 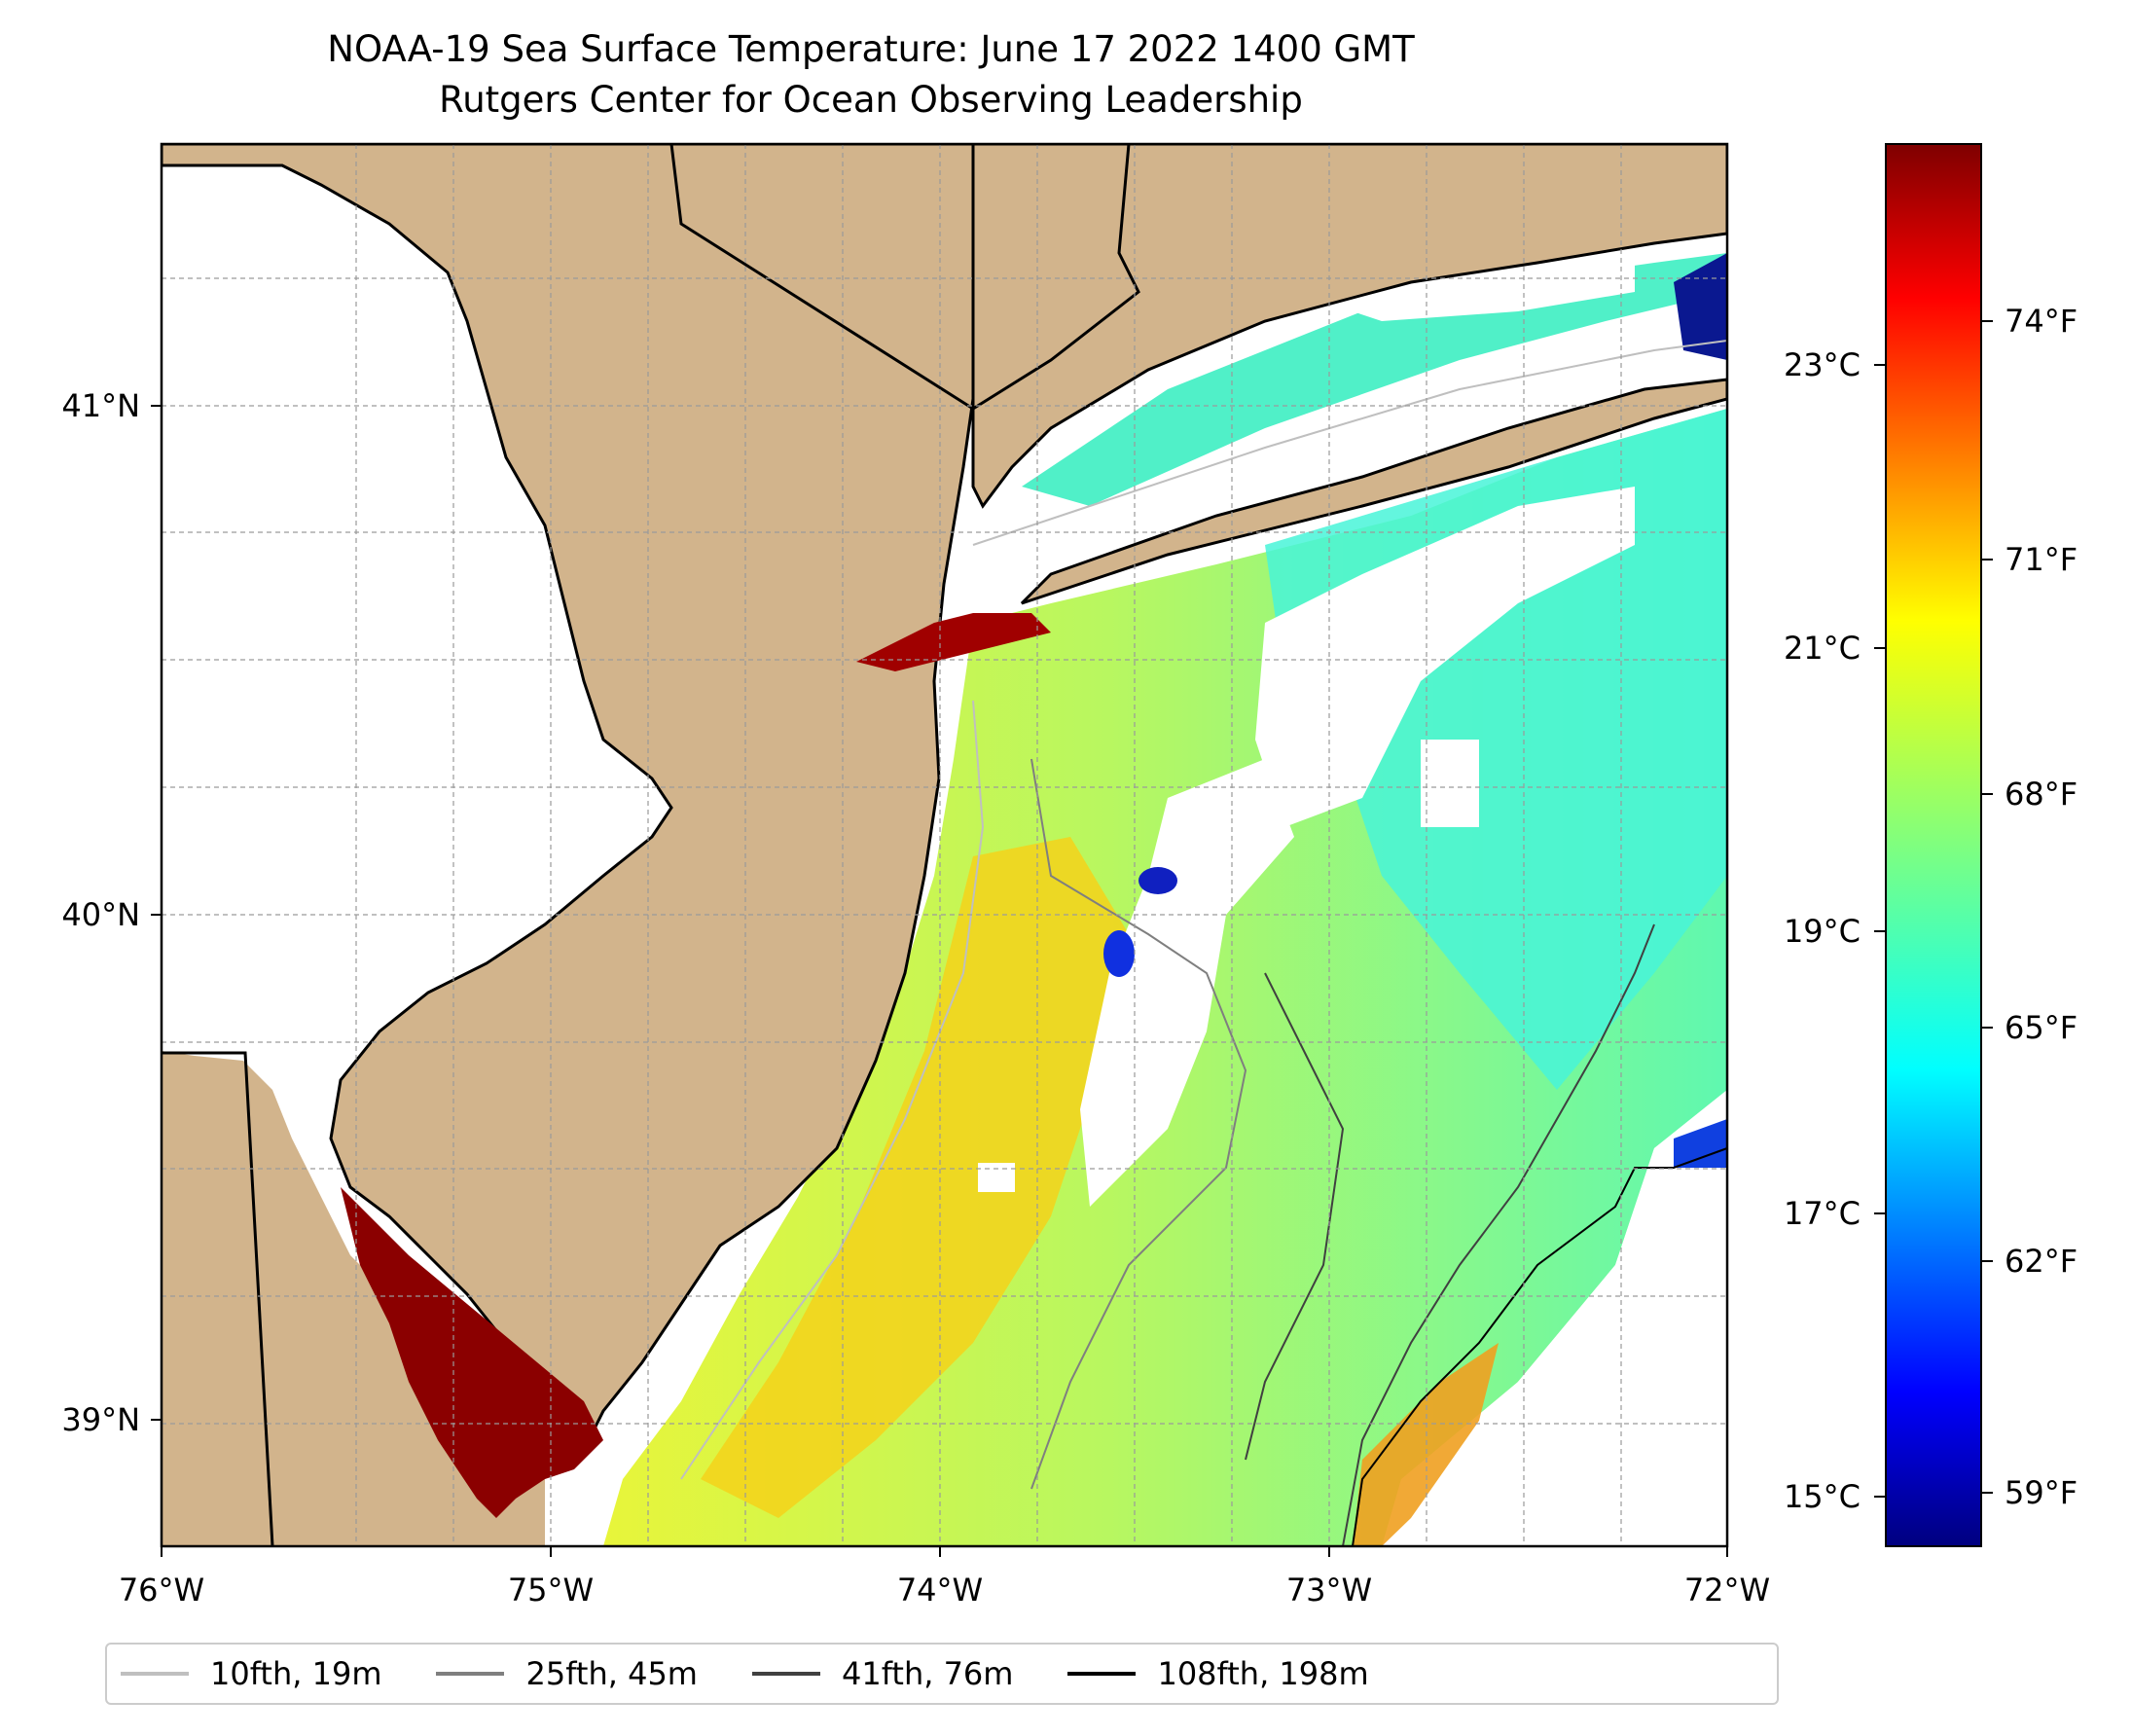 I want to click on sst-long-island-sound, so click(x=1375, y=379).